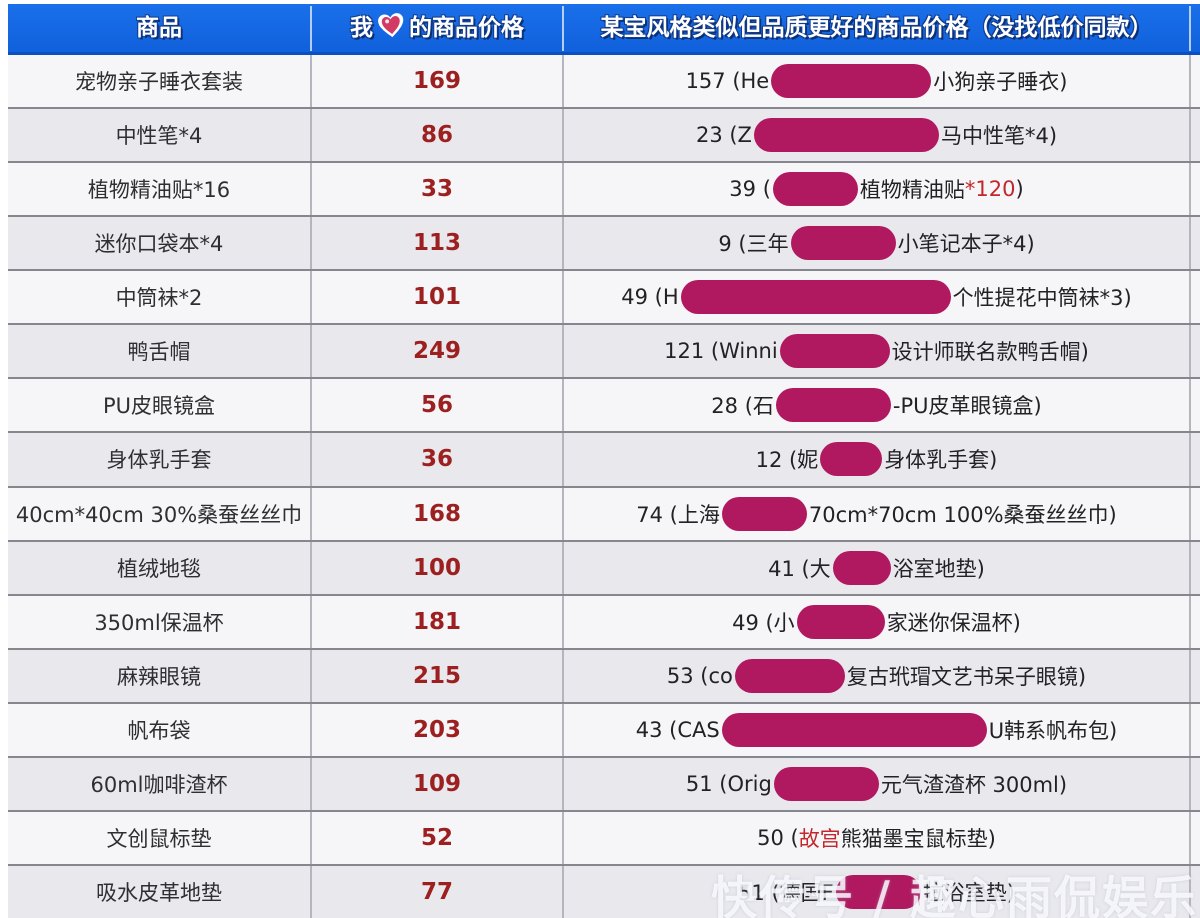  What do you see at coordinates (974, 784) in the screenshot?
I see `compare-text: 元气渣渣杯 300ml)` at bounding box center [974, 784].